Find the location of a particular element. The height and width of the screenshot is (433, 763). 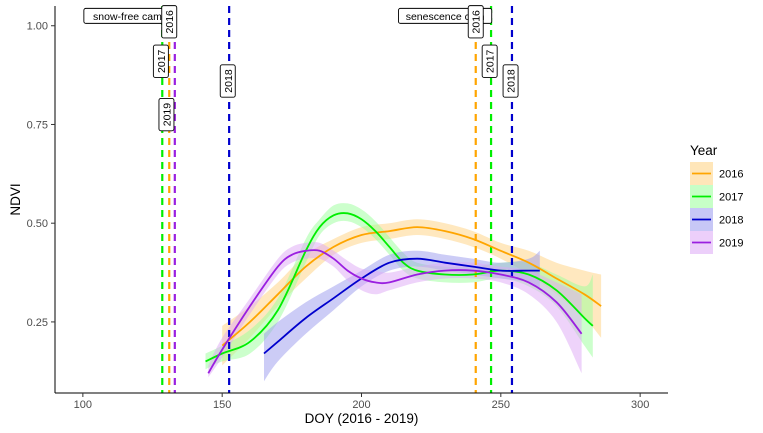

legend-label: 2018 is located at coordinates (731, 221).